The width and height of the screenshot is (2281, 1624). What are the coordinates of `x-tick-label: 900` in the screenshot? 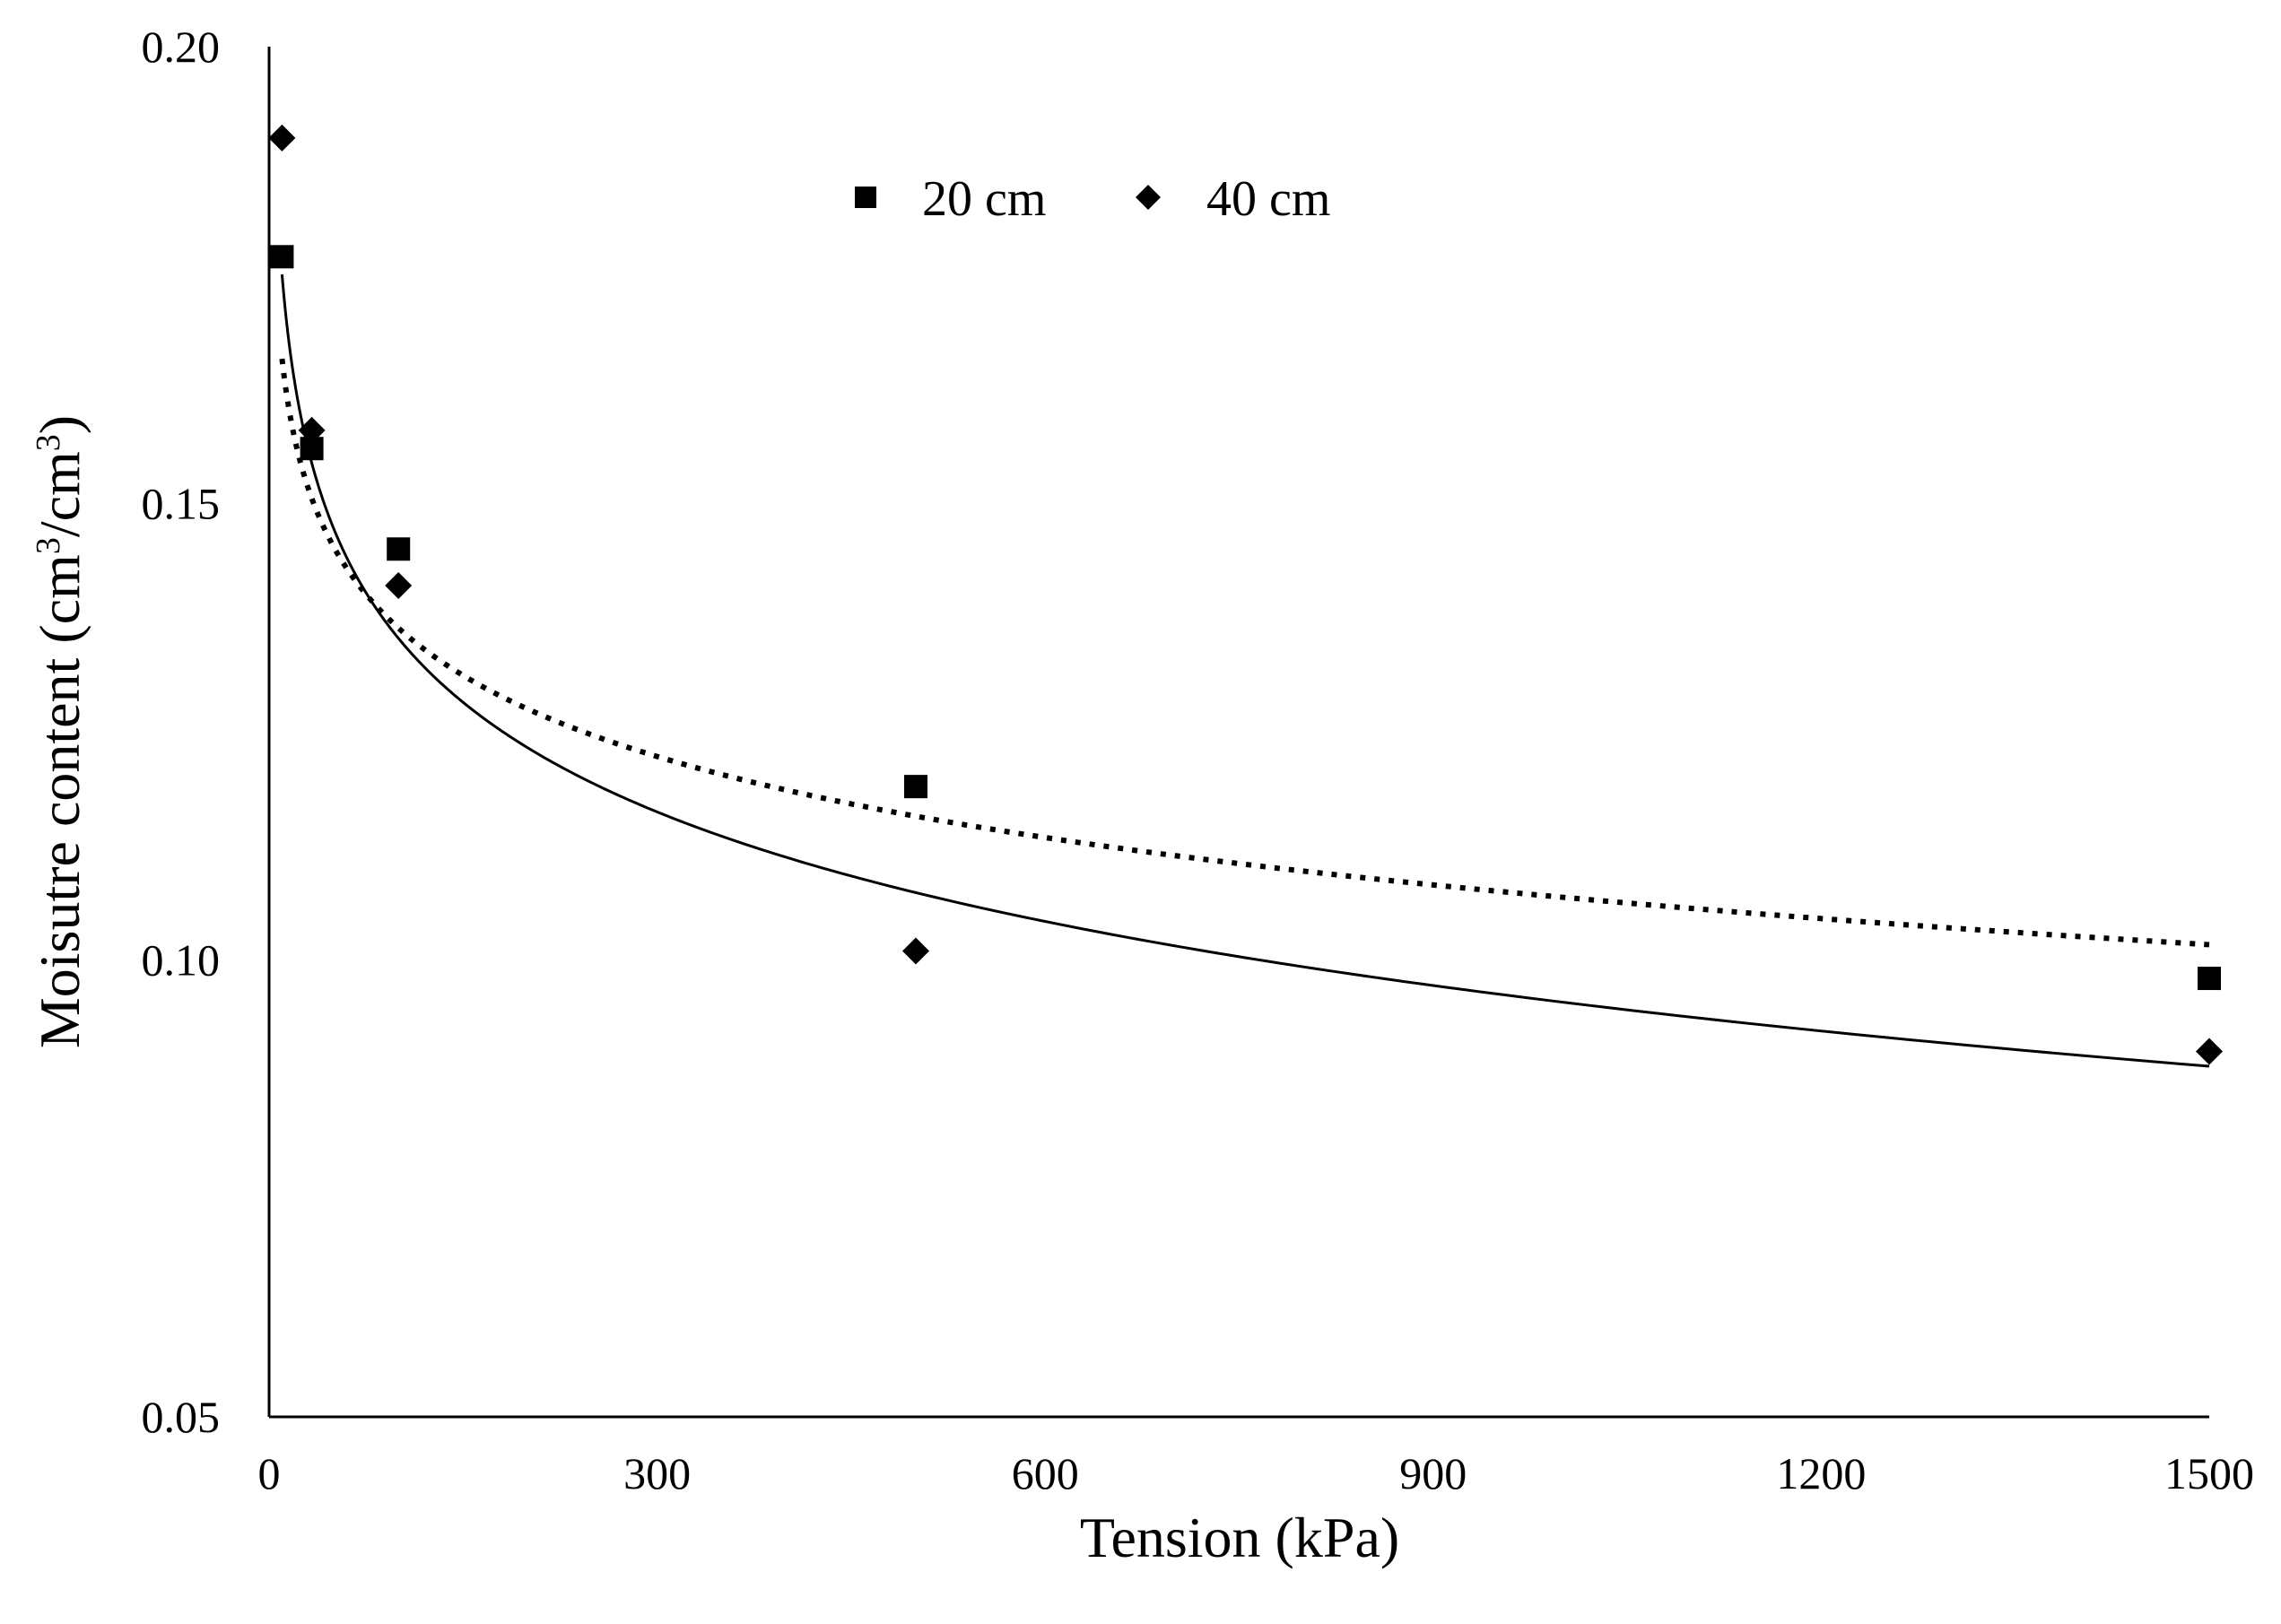 It's located at (1433, 1473).